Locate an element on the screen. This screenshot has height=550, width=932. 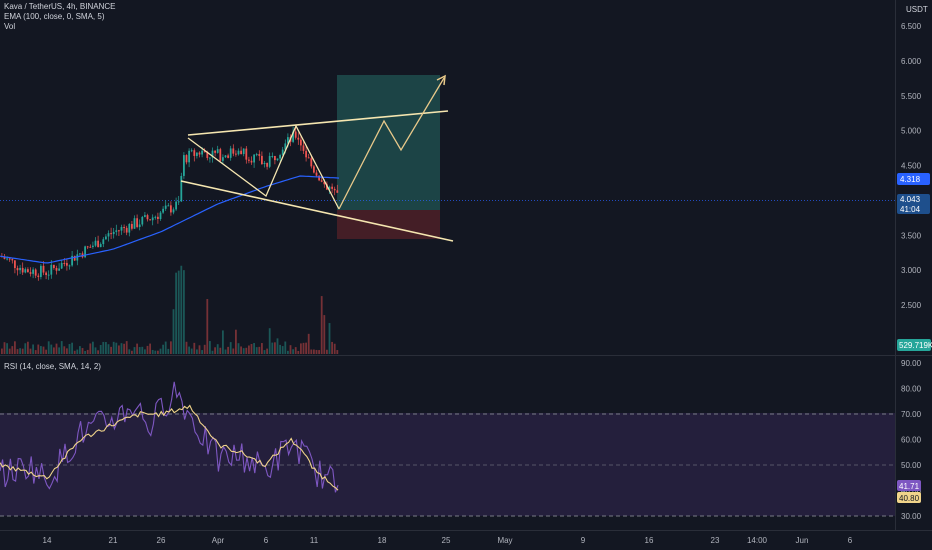
time-axis: 14 21 26 Apr 6 11 18 25 May 9 16 23 14:00 Jun 6 is located at coordinates (448, 540).